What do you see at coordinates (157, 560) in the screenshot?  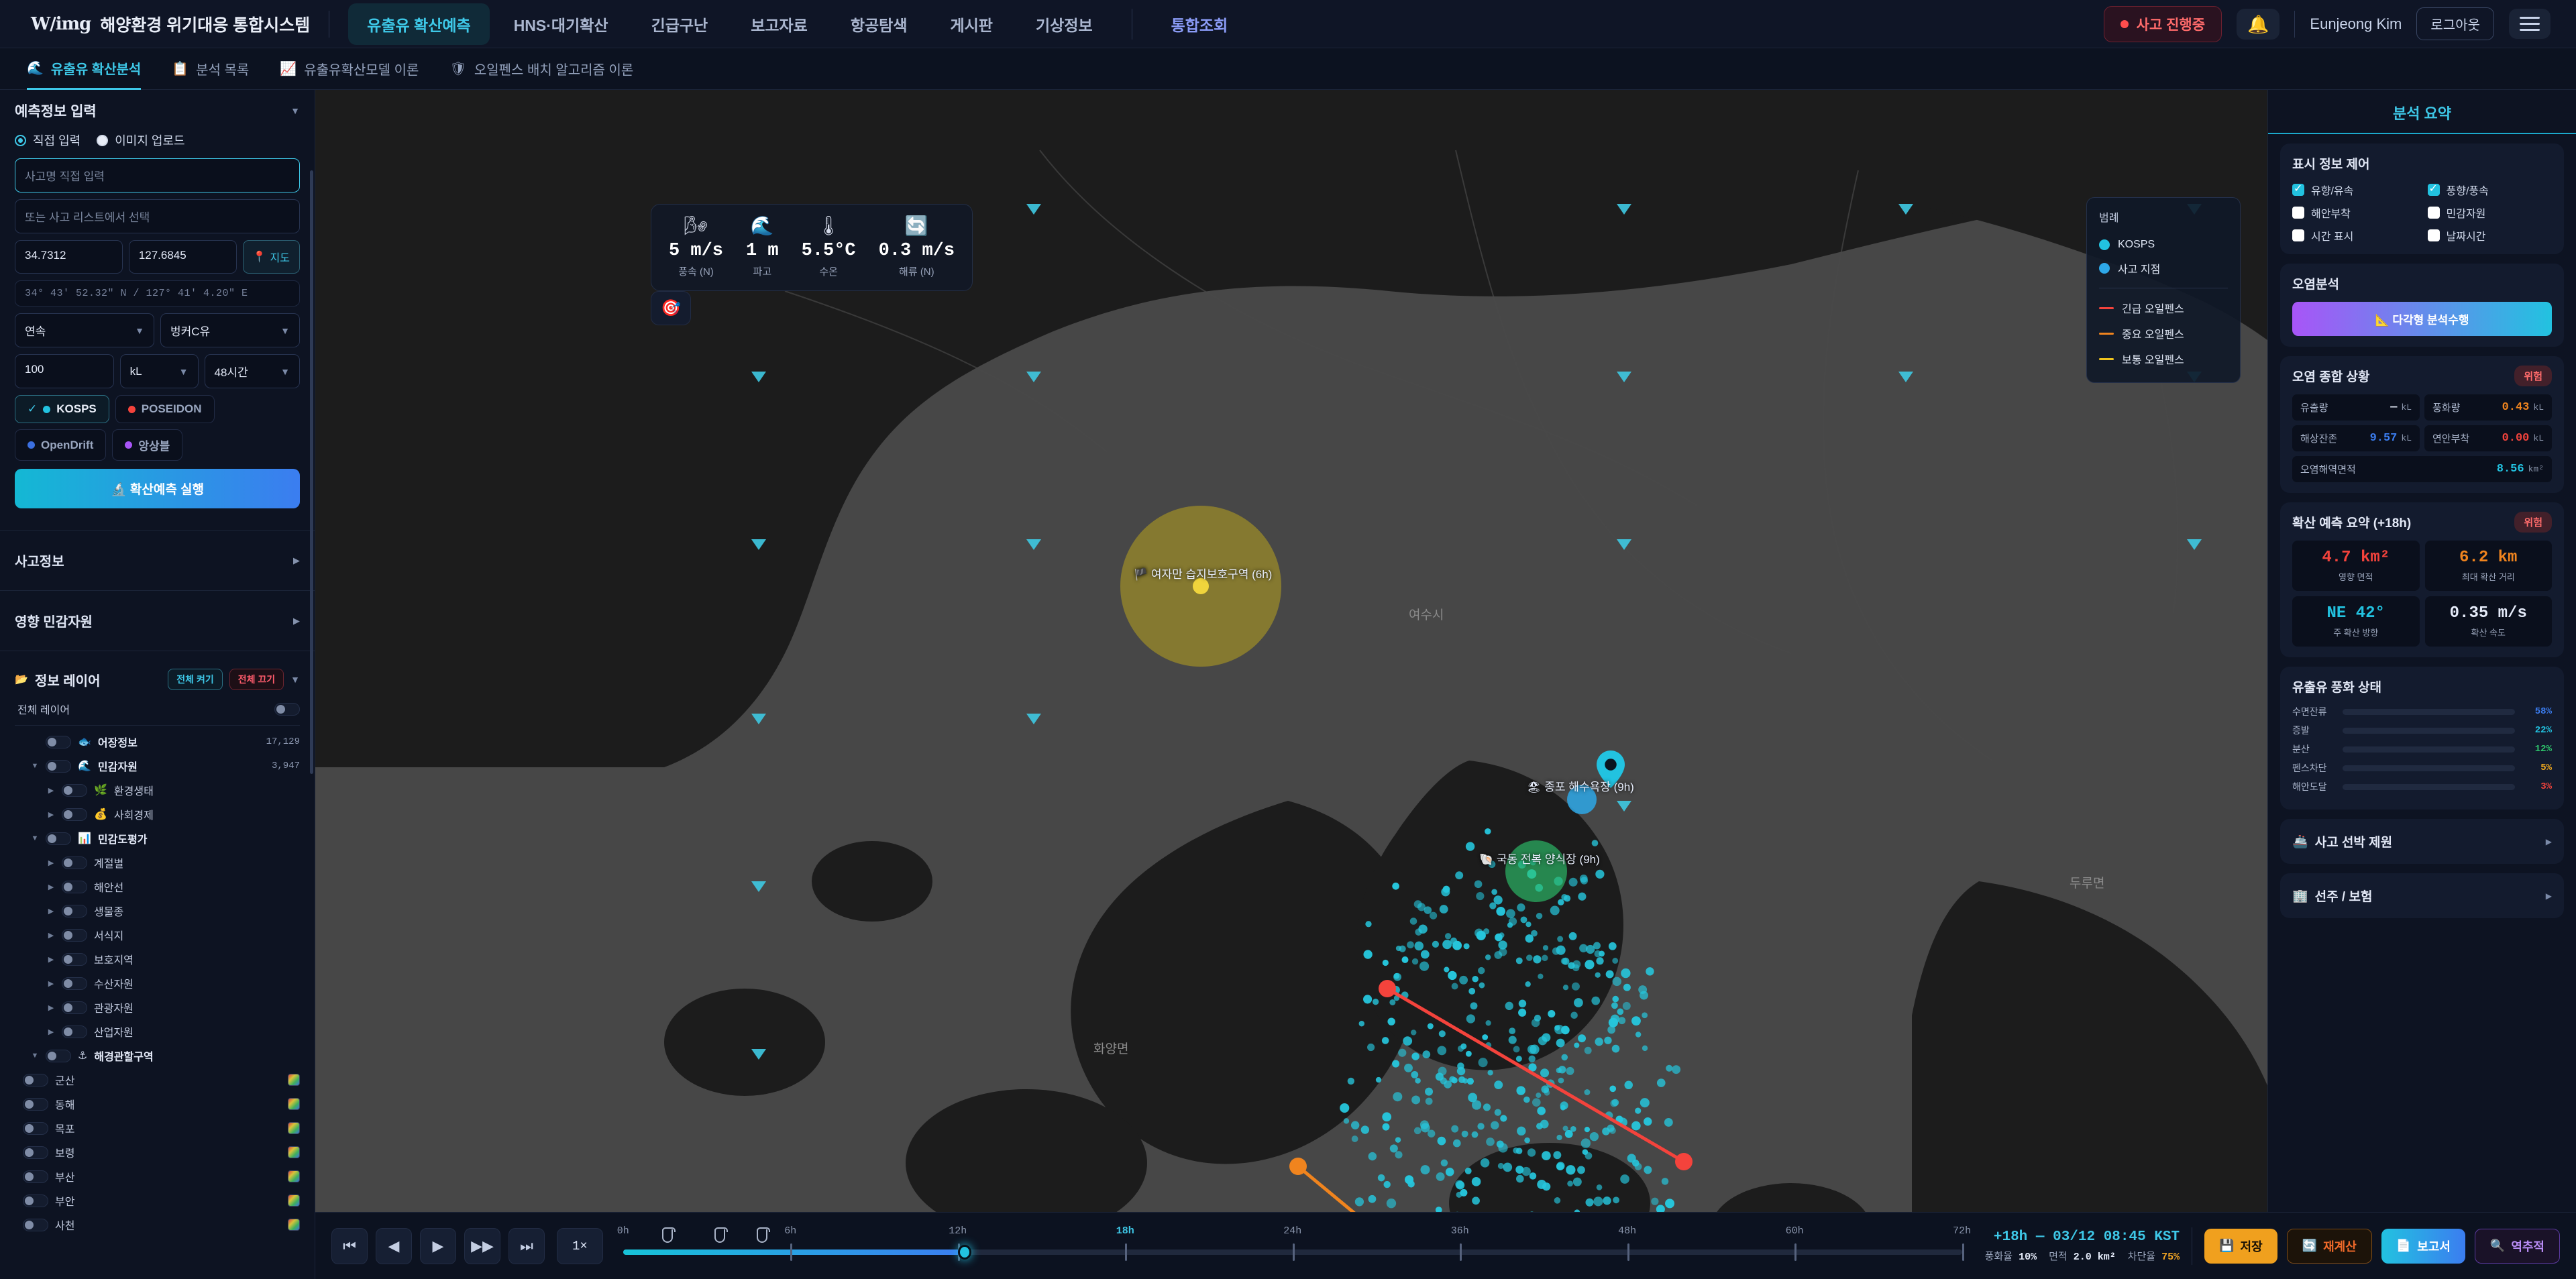 I see `accident-info-section: 사고정보 ▶` at bounding box center [157, 560].